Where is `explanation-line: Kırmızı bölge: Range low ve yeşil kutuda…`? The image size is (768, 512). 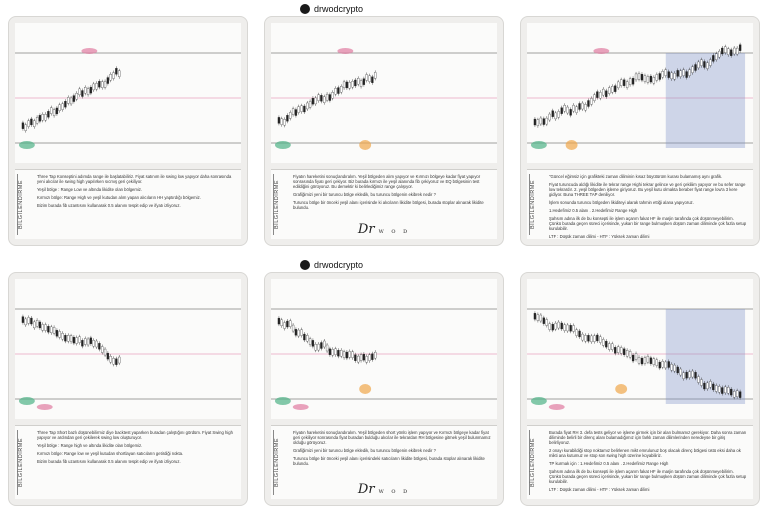
explanation-line: Kırmızı bölge: Range low ve yeşil kutuda… is located at coordinates (110, 453).